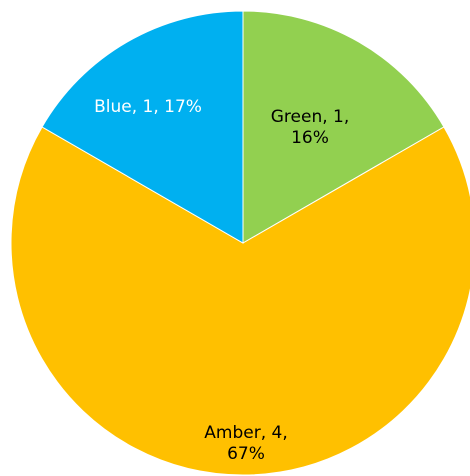 This screenshot has height=476, width=470. Describe the element at coordinates (310, 138) in the screenshot. I see `data-label-green-line: 16%` at that location.